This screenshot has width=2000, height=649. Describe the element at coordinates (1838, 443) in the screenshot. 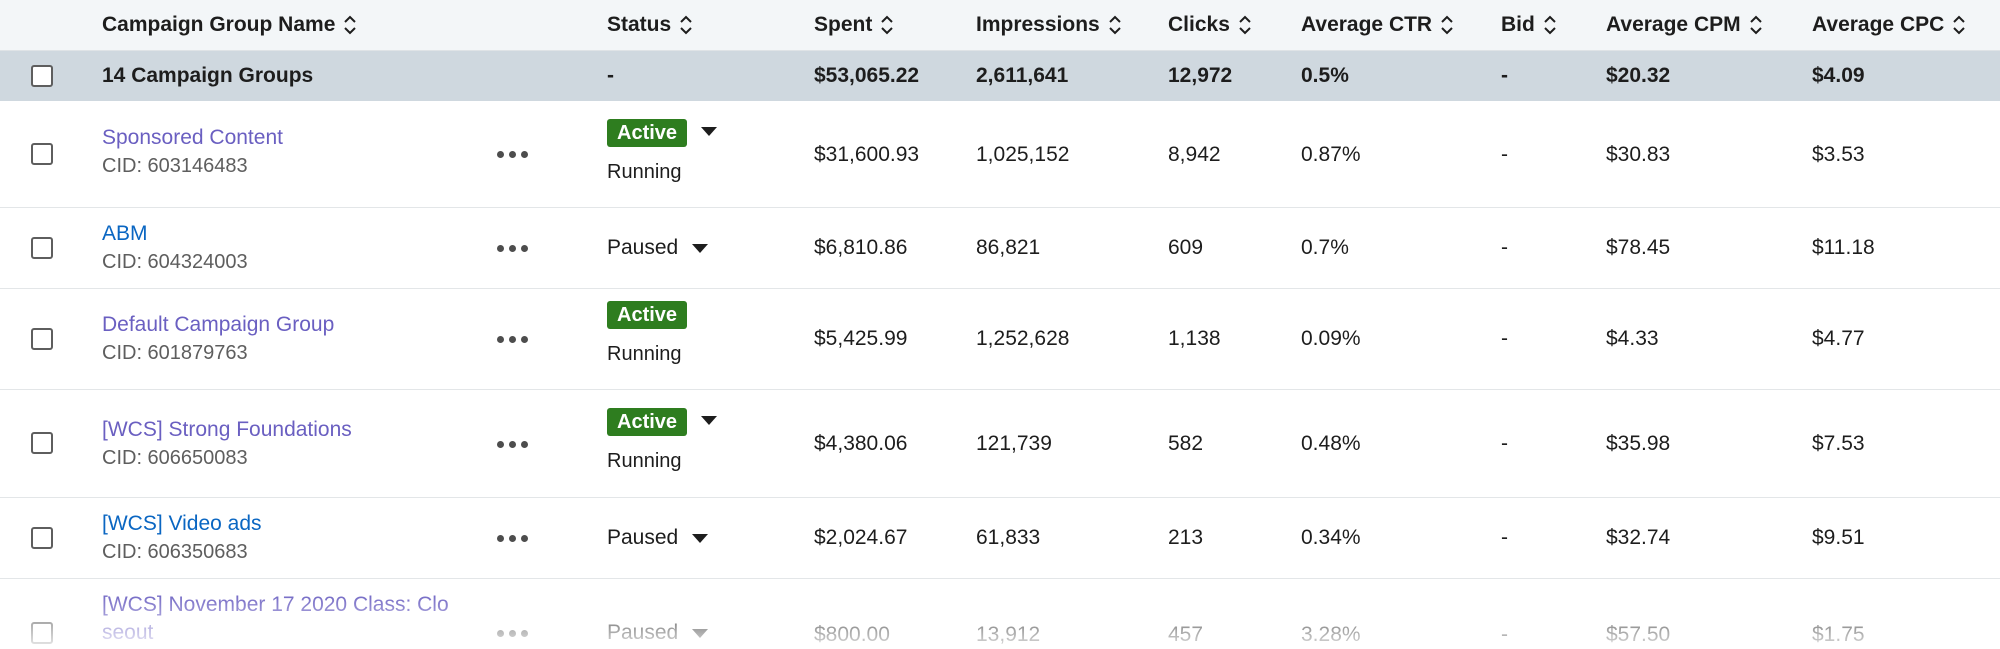

I see `cpc-value: $7.53` at that location.